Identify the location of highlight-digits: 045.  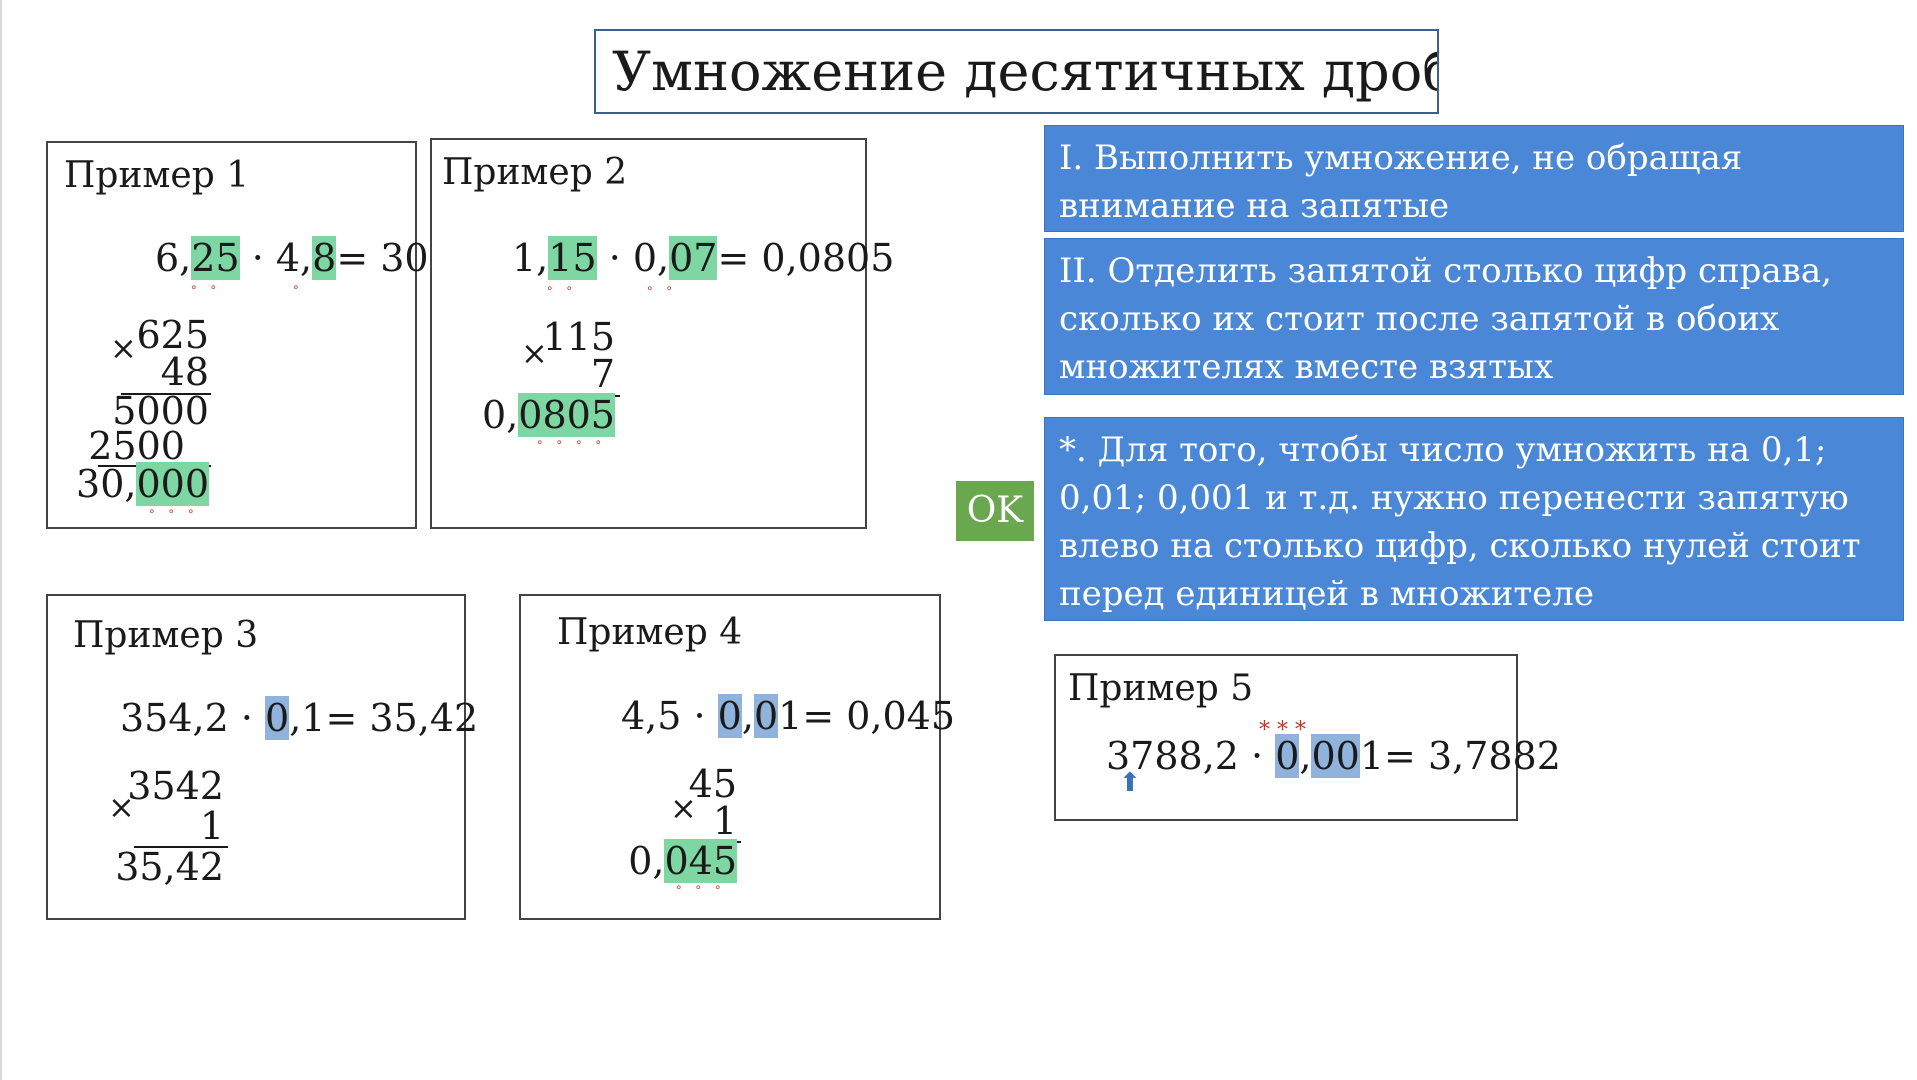
(700, 861).